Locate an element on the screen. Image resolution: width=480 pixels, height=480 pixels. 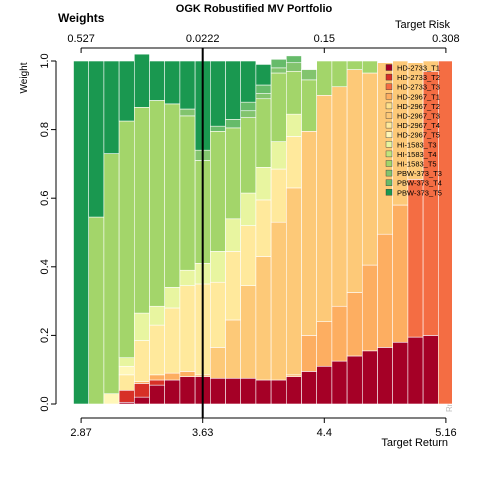
y-tick-label: 1.0 is located at coordinates (45, 60).